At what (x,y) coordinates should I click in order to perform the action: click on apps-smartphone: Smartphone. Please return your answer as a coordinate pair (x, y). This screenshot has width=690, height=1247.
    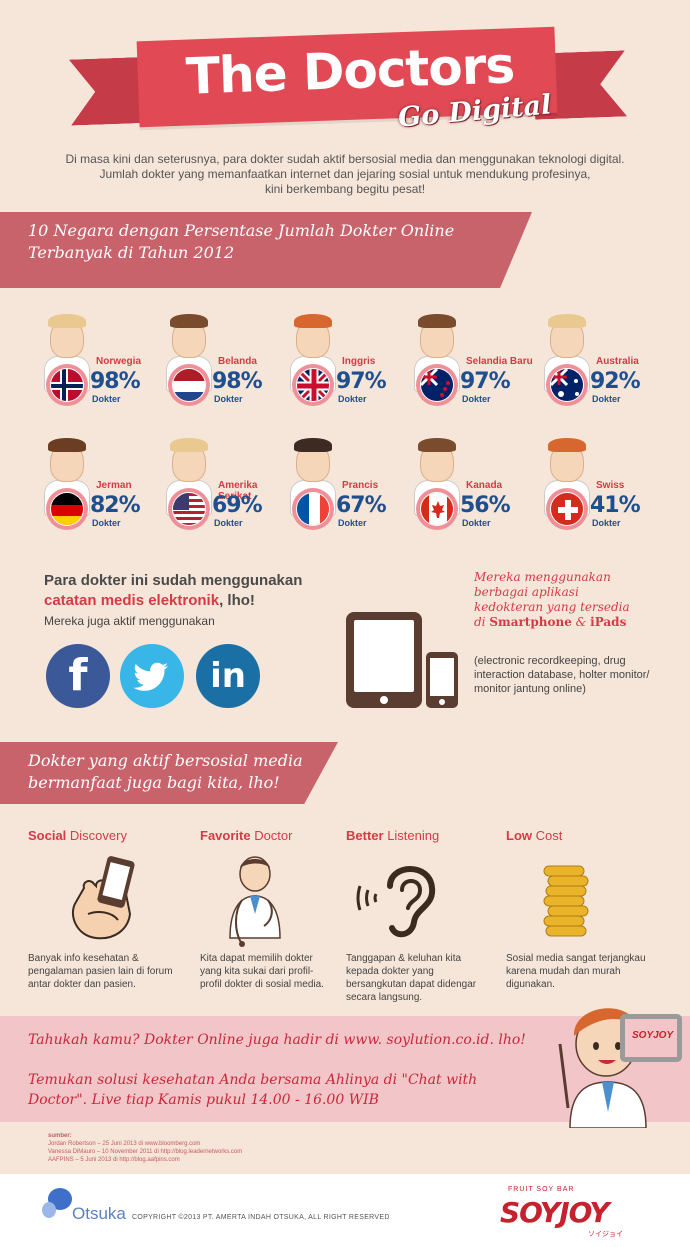
    Looking at the image, I should click on (530, 622).